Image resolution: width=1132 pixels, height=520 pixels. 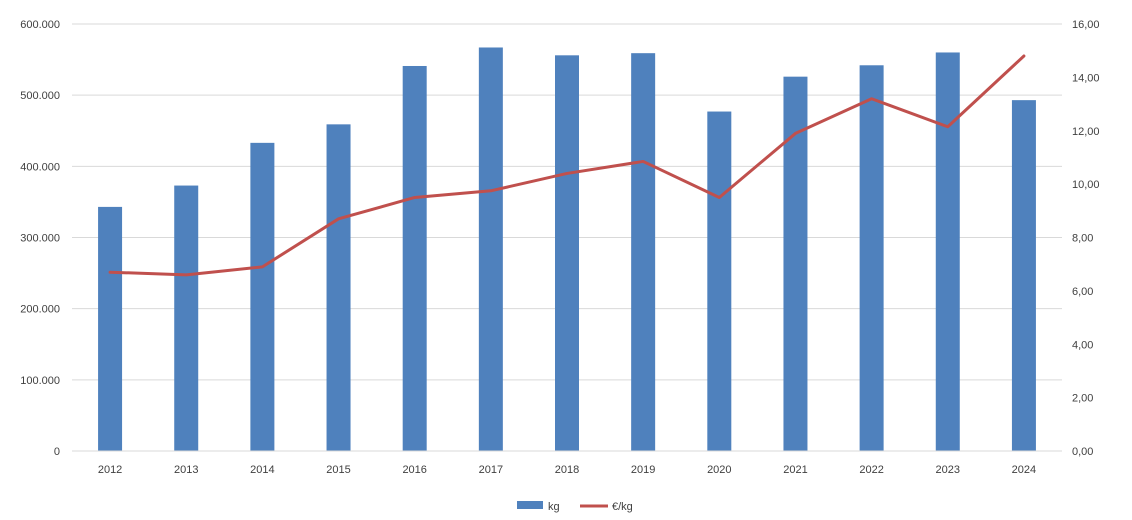 I want to click on right-tick-label: 10,00, so click(x=1086, y=185).